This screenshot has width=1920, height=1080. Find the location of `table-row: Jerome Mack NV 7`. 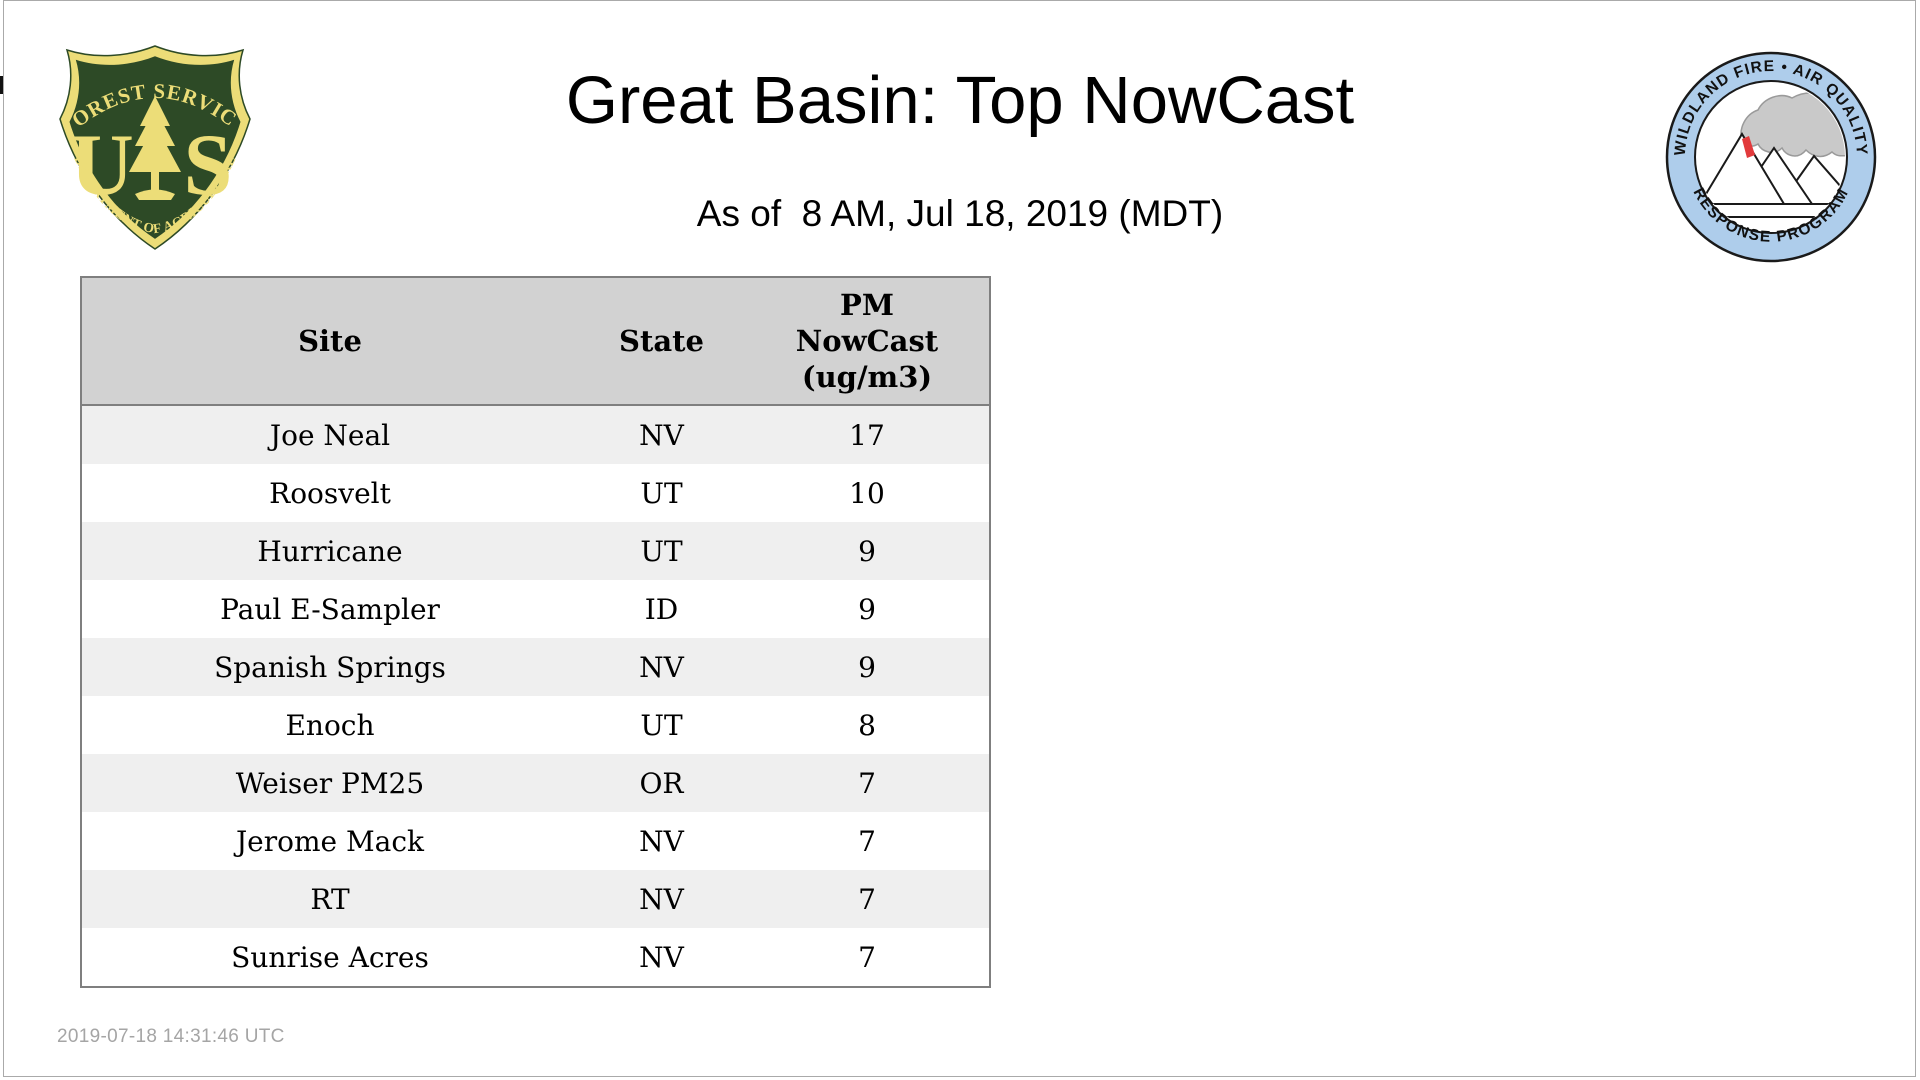

table-row: Jerome Mack NV 7 is located at coordinates (535, 841).